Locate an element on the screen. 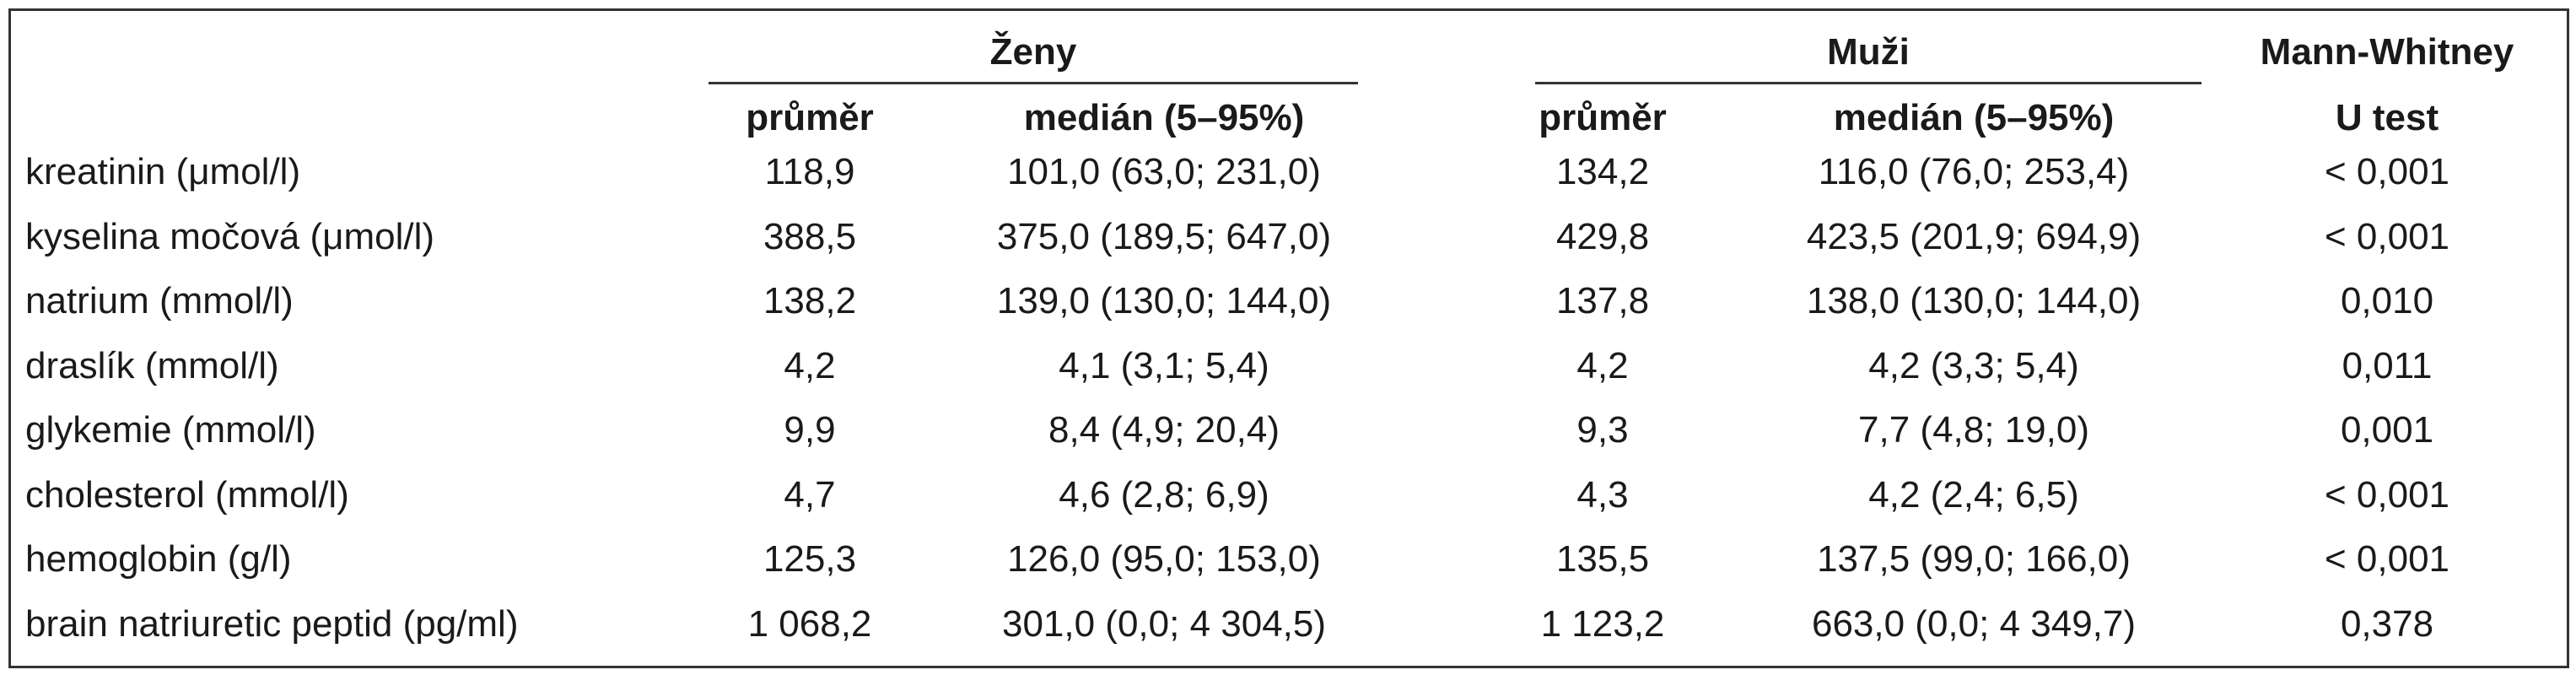 The height and width of the screenshot is (675, 2576). table-cell: 301,0 (0,0; 4 304,5) is located at coordinates (1164, 623).